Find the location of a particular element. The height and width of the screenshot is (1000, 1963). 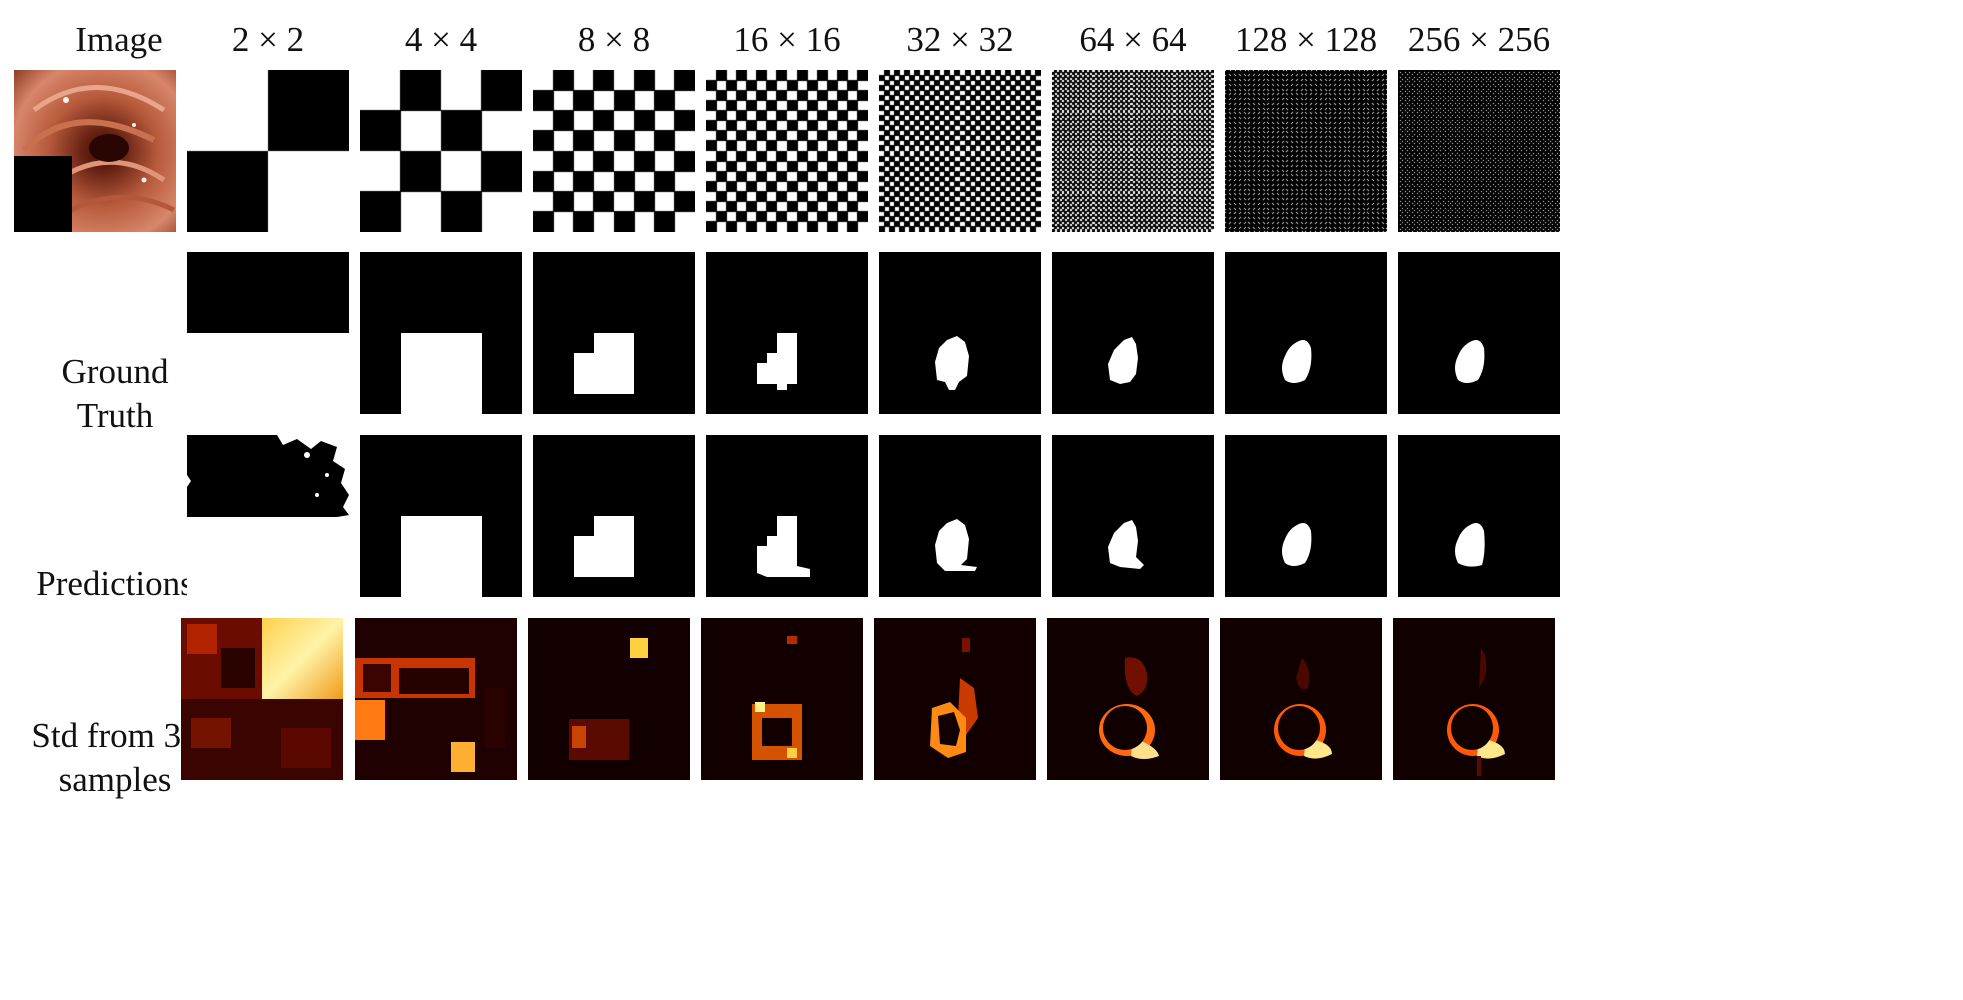

row-label-std-line2: samples is located at coordinates (115, 779).